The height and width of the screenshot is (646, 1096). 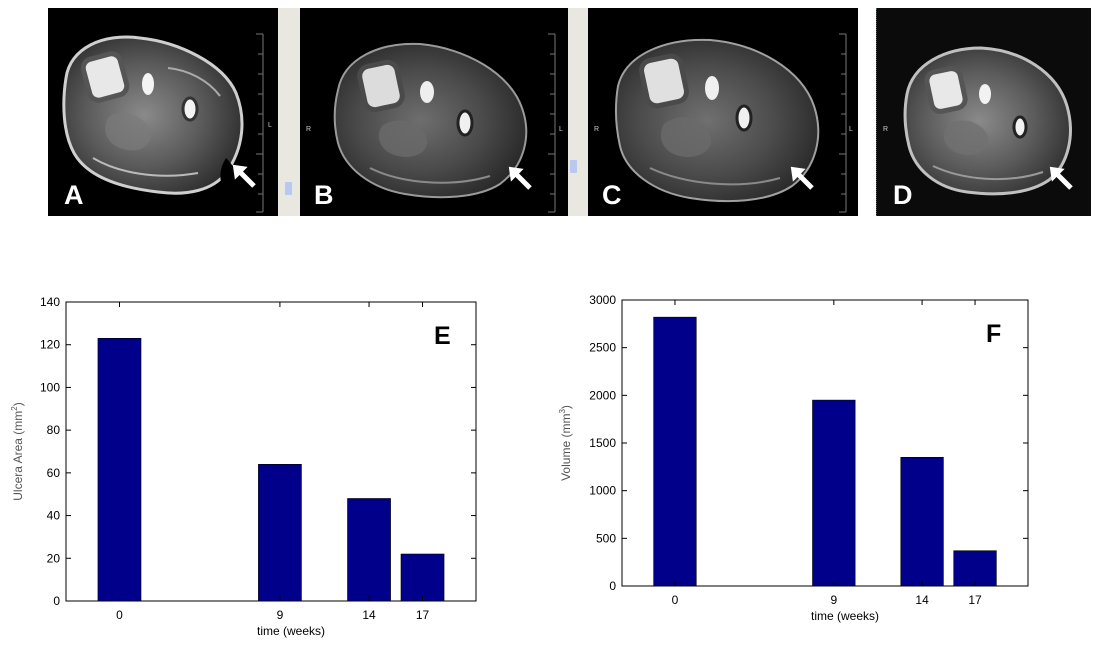 I want to click on panel-letter: E, so click(x=442, y=336).